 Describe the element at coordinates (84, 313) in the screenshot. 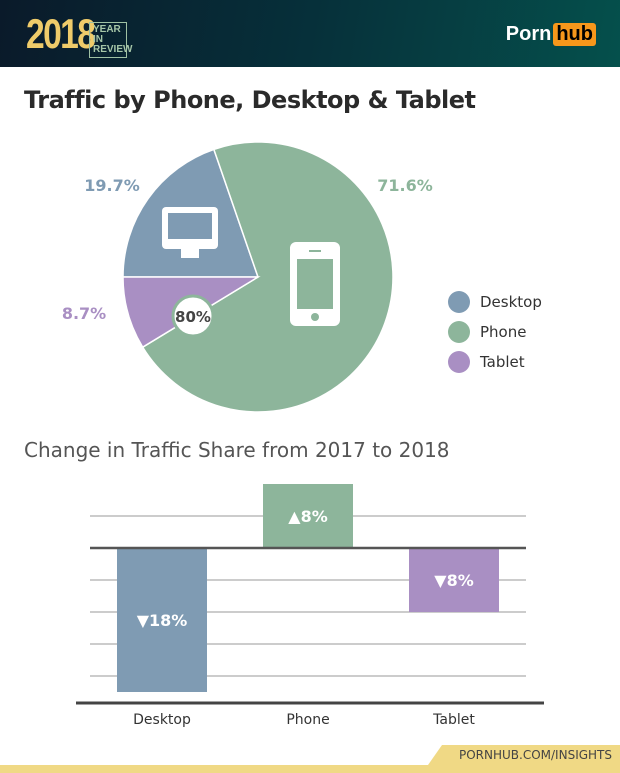

I see `pie-label-tablet: 8.7%` at that location.